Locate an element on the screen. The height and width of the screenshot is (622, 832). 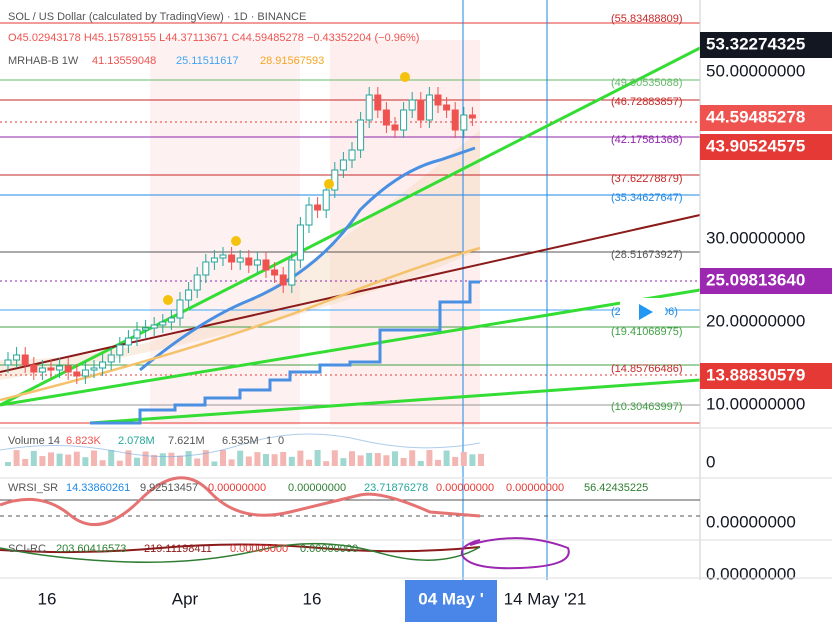
level-label: (2 is located at coordinates (616, 312).